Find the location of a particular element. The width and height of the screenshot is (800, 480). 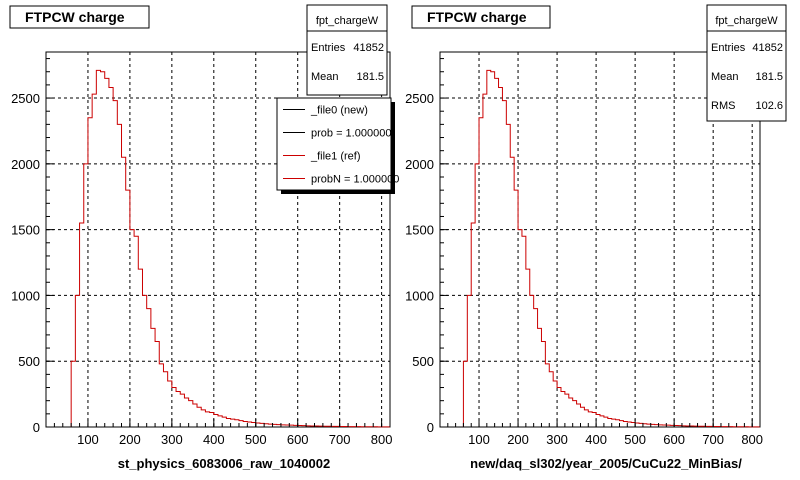

stats-label: RMS is located at coordinates (723, 106).